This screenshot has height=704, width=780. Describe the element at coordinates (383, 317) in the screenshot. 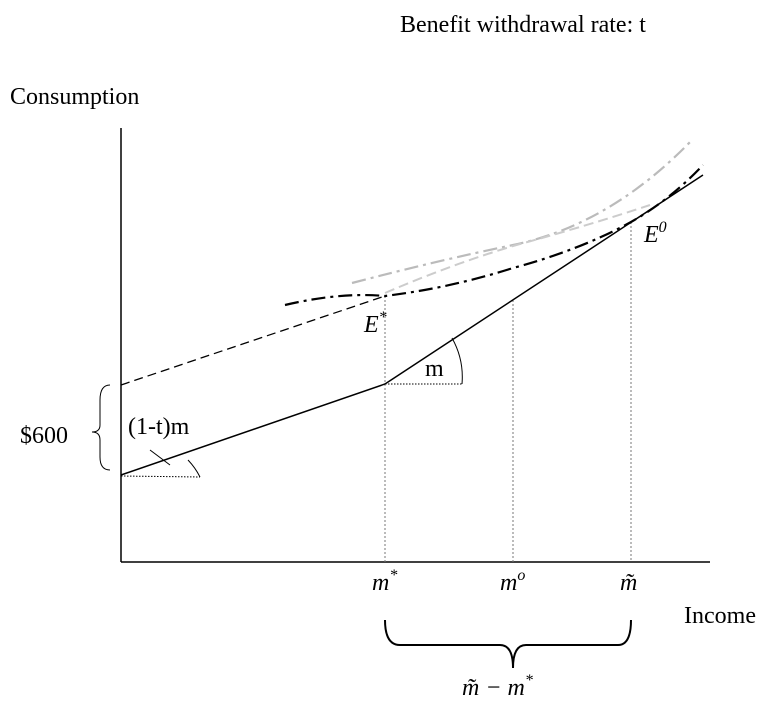

I see `point-label-sup: *` at that location.